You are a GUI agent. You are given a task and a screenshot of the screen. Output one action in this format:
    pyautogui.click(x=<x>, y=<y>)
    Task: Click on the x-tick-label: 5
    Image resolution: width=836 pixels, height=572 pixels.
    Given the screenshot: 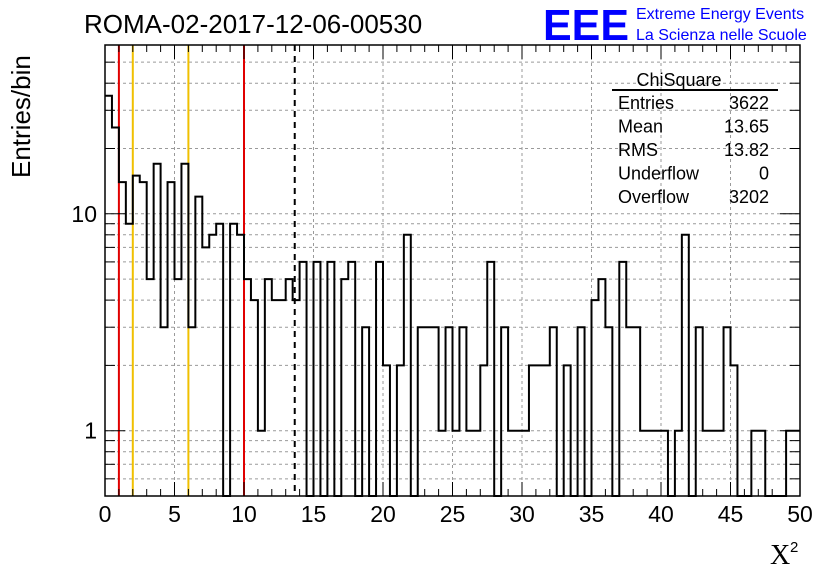 What is the action you would take?
    pyautogui.click(x=174, y=514)
    